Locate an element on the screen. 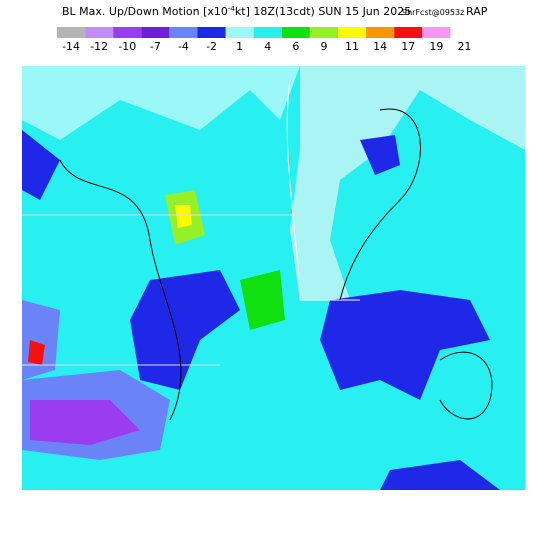  field-periwinkle is located at coordinates (41, 340).